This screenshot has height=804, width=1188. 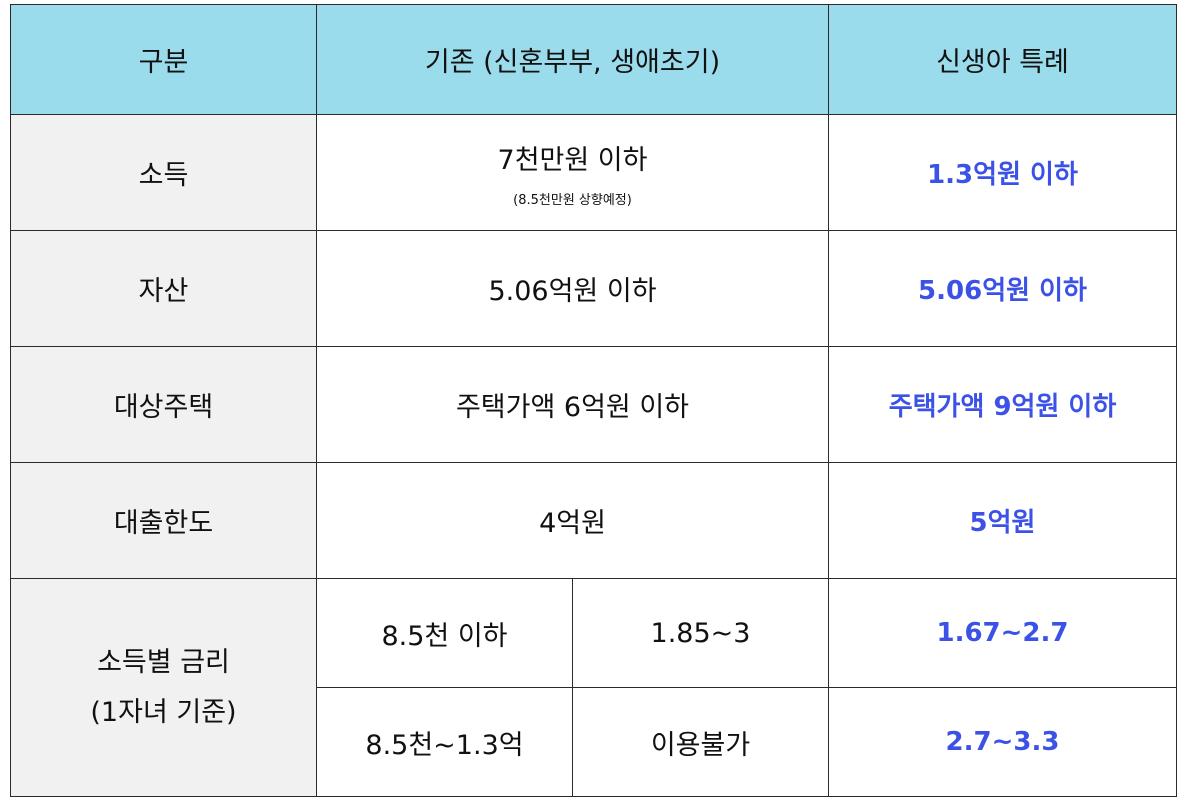 I want to click on assets-existing-value: 5.06억원 이하, so click(x=572, y=288).